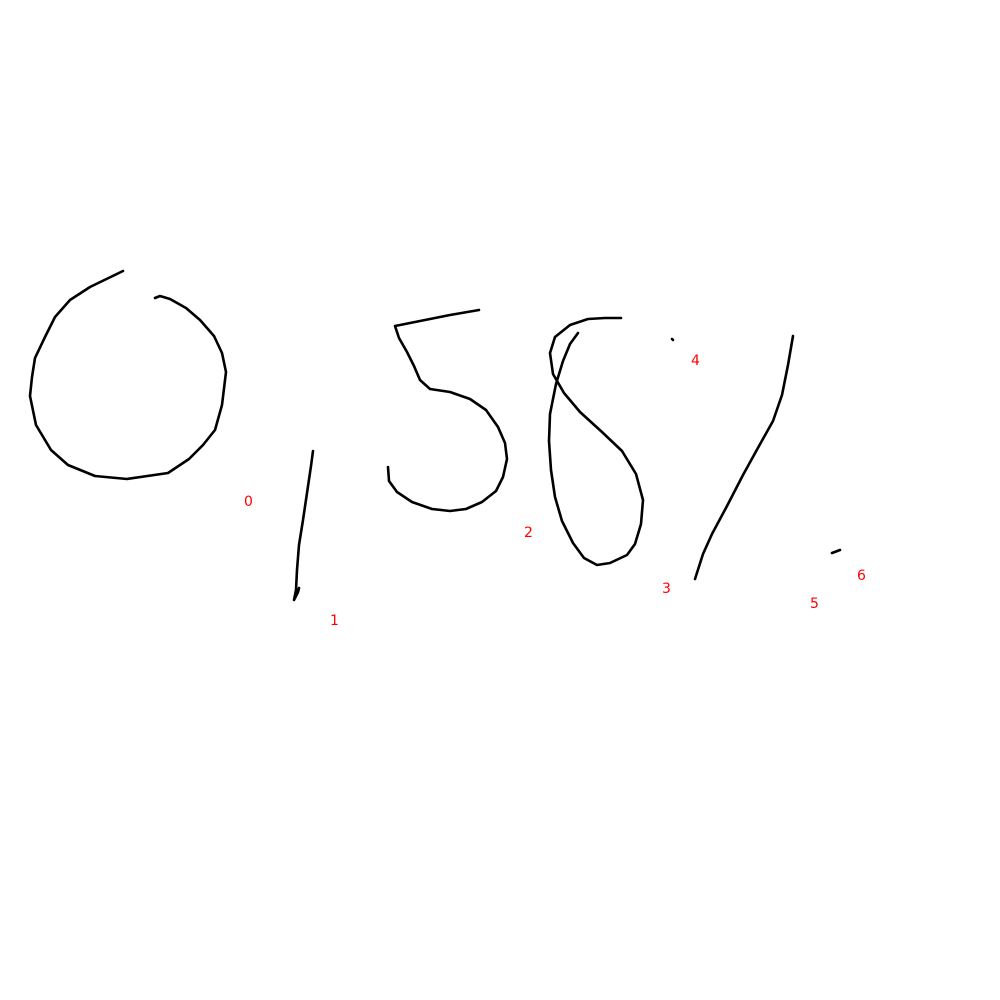 The width and height of the screenshot is (1000, 1000). I want to click on stroke-6-path, so click(836, 551).